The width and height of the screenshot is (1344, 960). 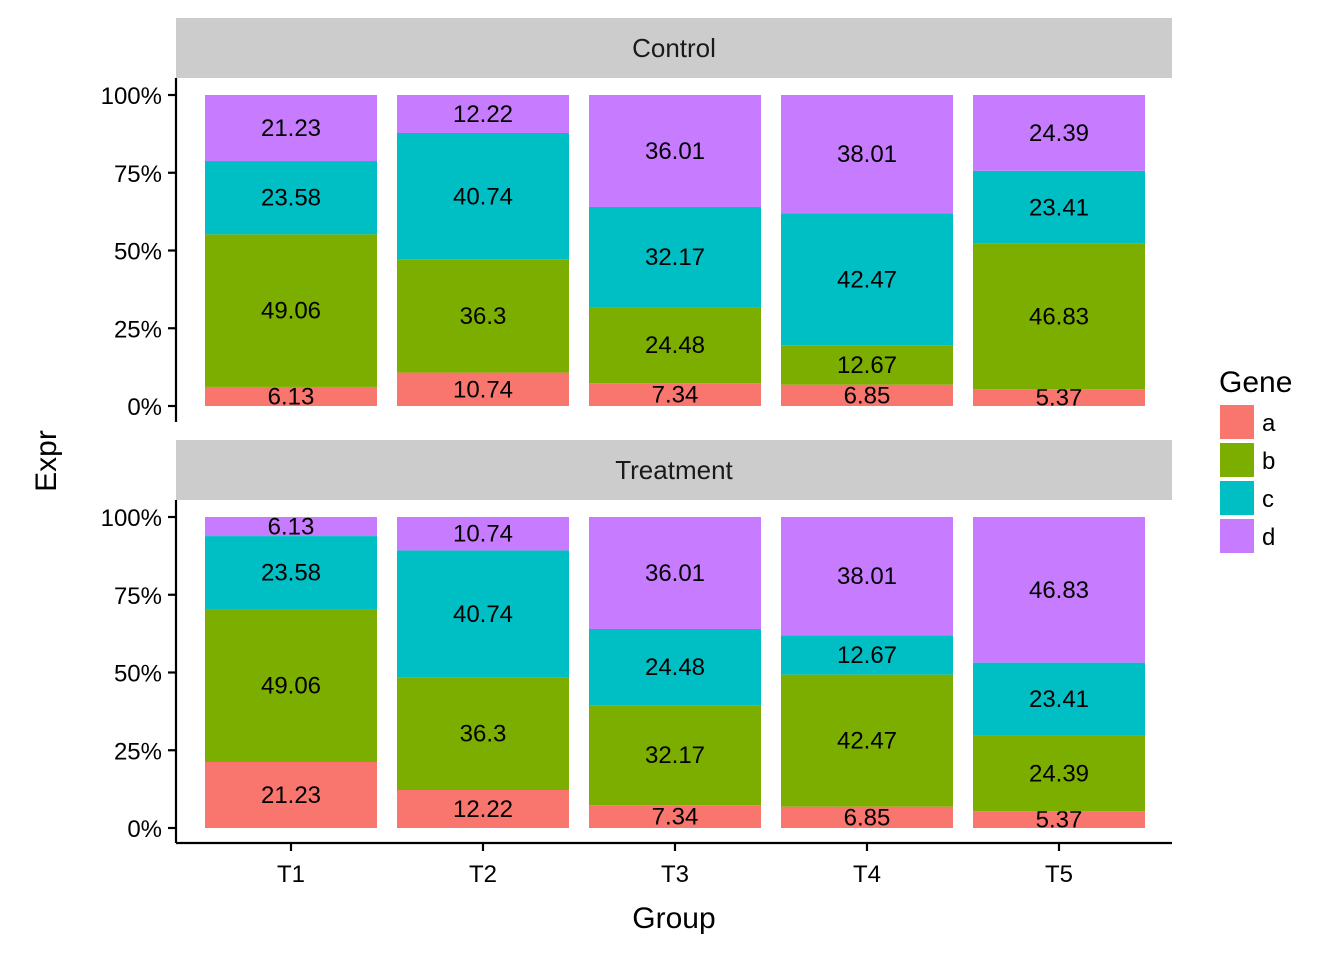 What do you see at coordinates (1237, 460) in the screenshot?
I see `legend-key-b` at bounding box center [1237, 460].